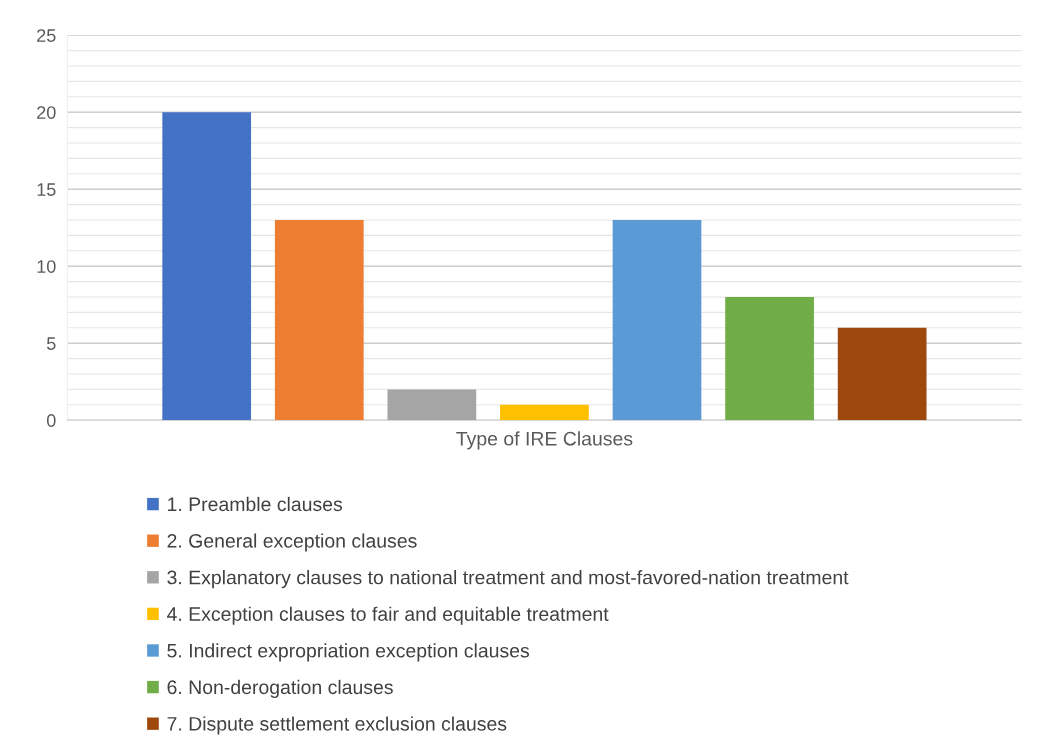 Image resolution: width=1037 pixels, height=749 pixels. I want to click on legend-label: 6. Non-derogation clauses, so click(280, 688).